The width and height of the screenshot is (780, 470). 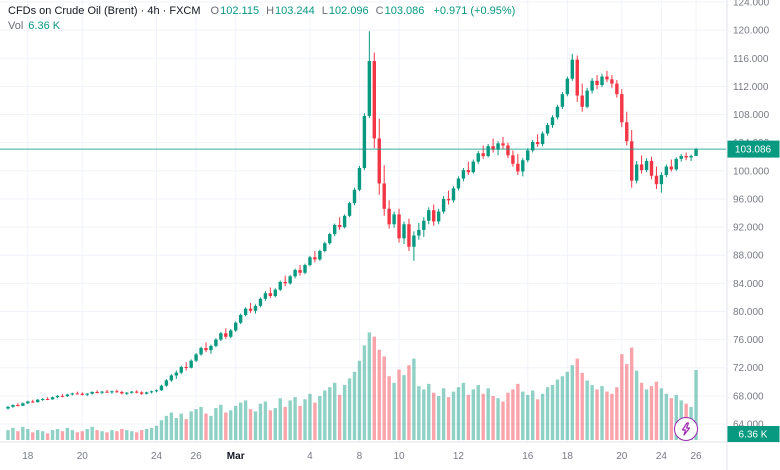 I want to click on ohlc-low: L 102.096, so click(x=345, y=11).